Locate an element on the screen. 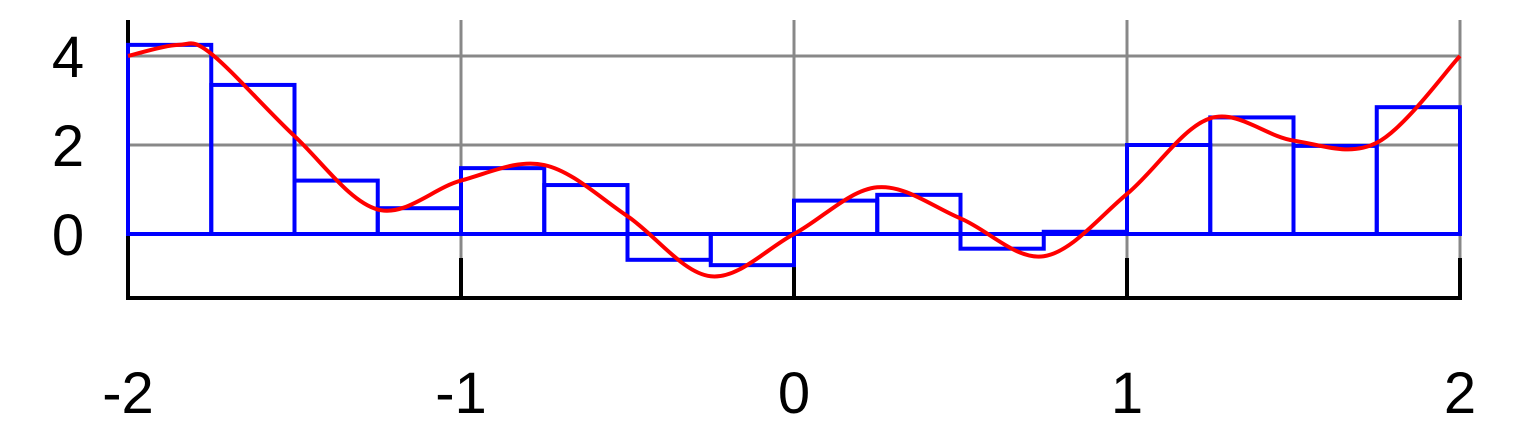  y-tick-label: 2 is located at coordinates (68, 146).